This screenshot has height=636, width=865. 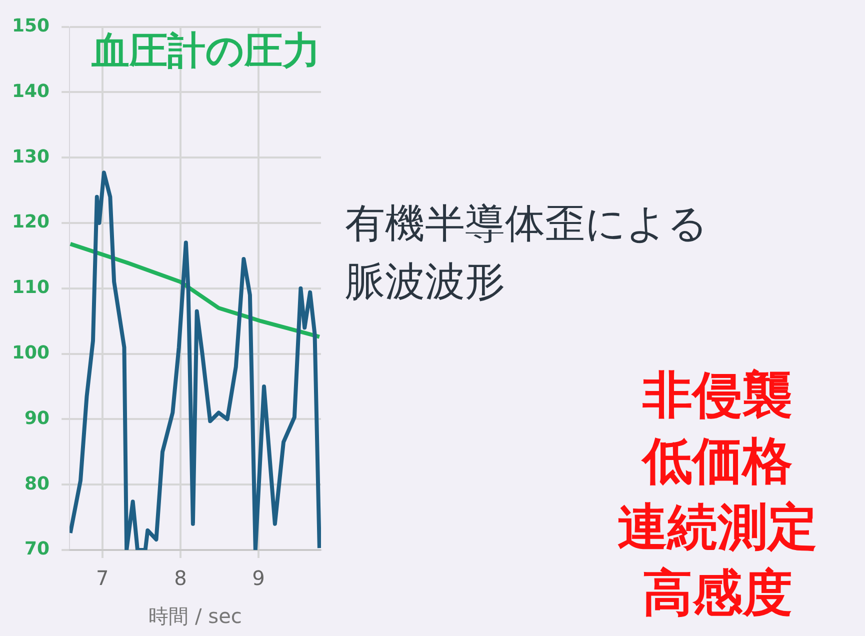 I want to click on text: 連続測定, so click(x=717, y=527).